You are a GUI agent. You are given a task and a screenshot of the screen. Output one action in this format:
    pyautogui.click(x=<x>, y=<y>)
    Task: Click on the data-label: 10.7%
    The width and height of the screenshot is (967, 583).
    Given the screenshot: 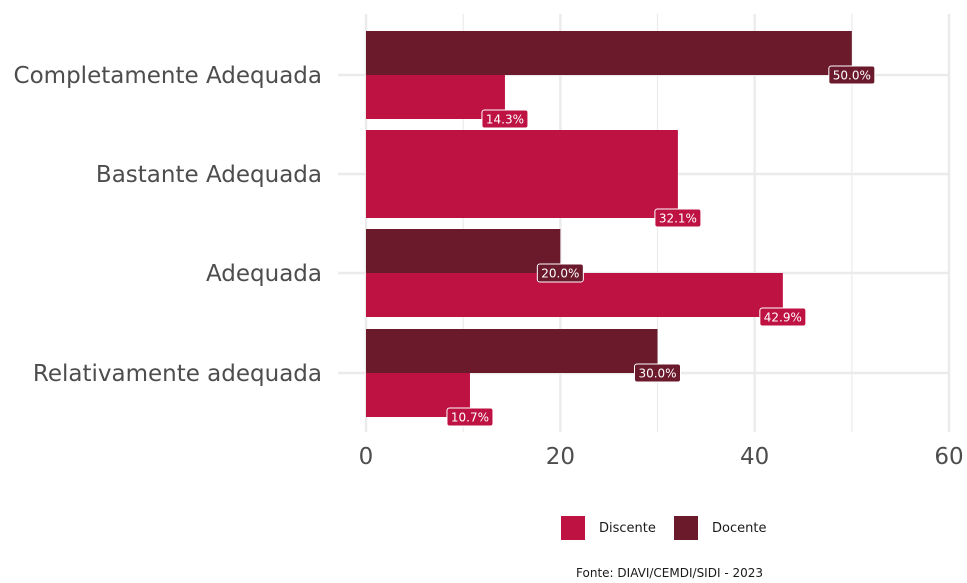 What is the action you would take?
    pyautogui.click(x=470, y=417)
    